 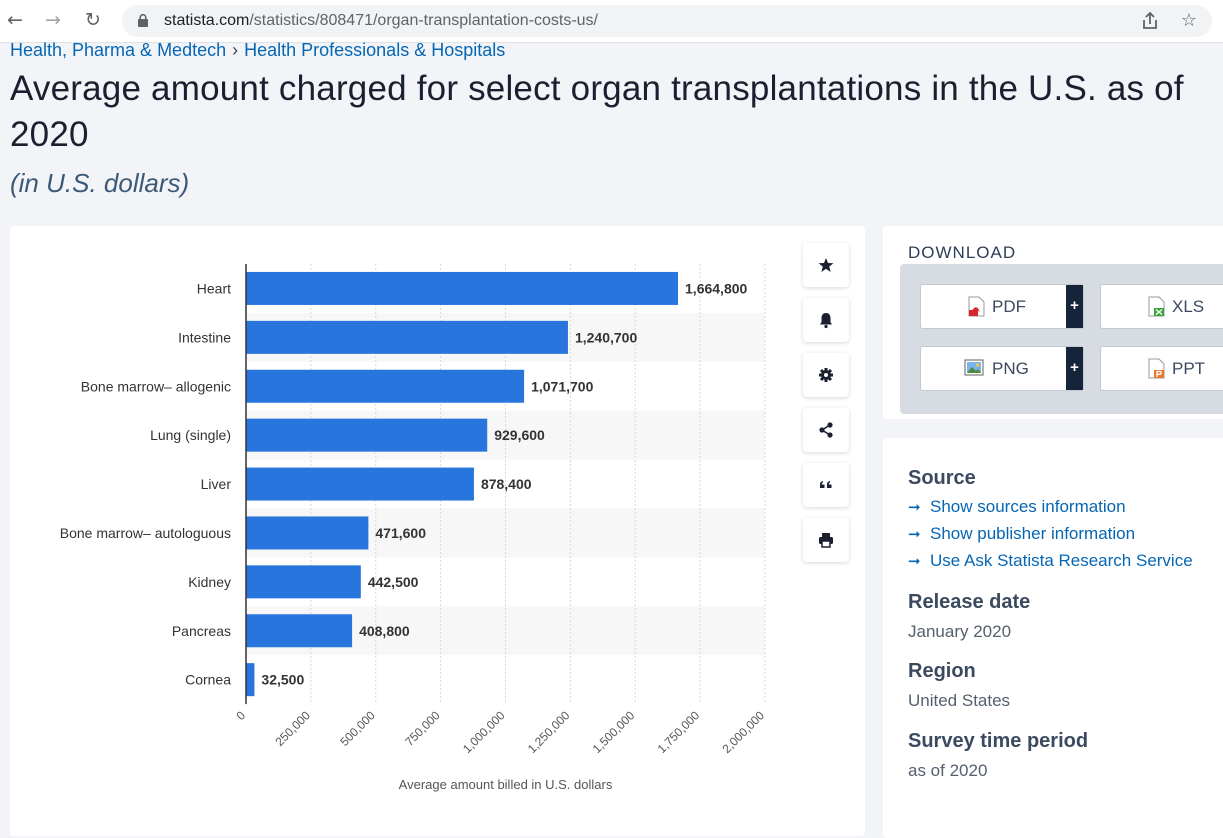 I want to click on show-sources-label: Show sources information, so click(x=1028, y=506).